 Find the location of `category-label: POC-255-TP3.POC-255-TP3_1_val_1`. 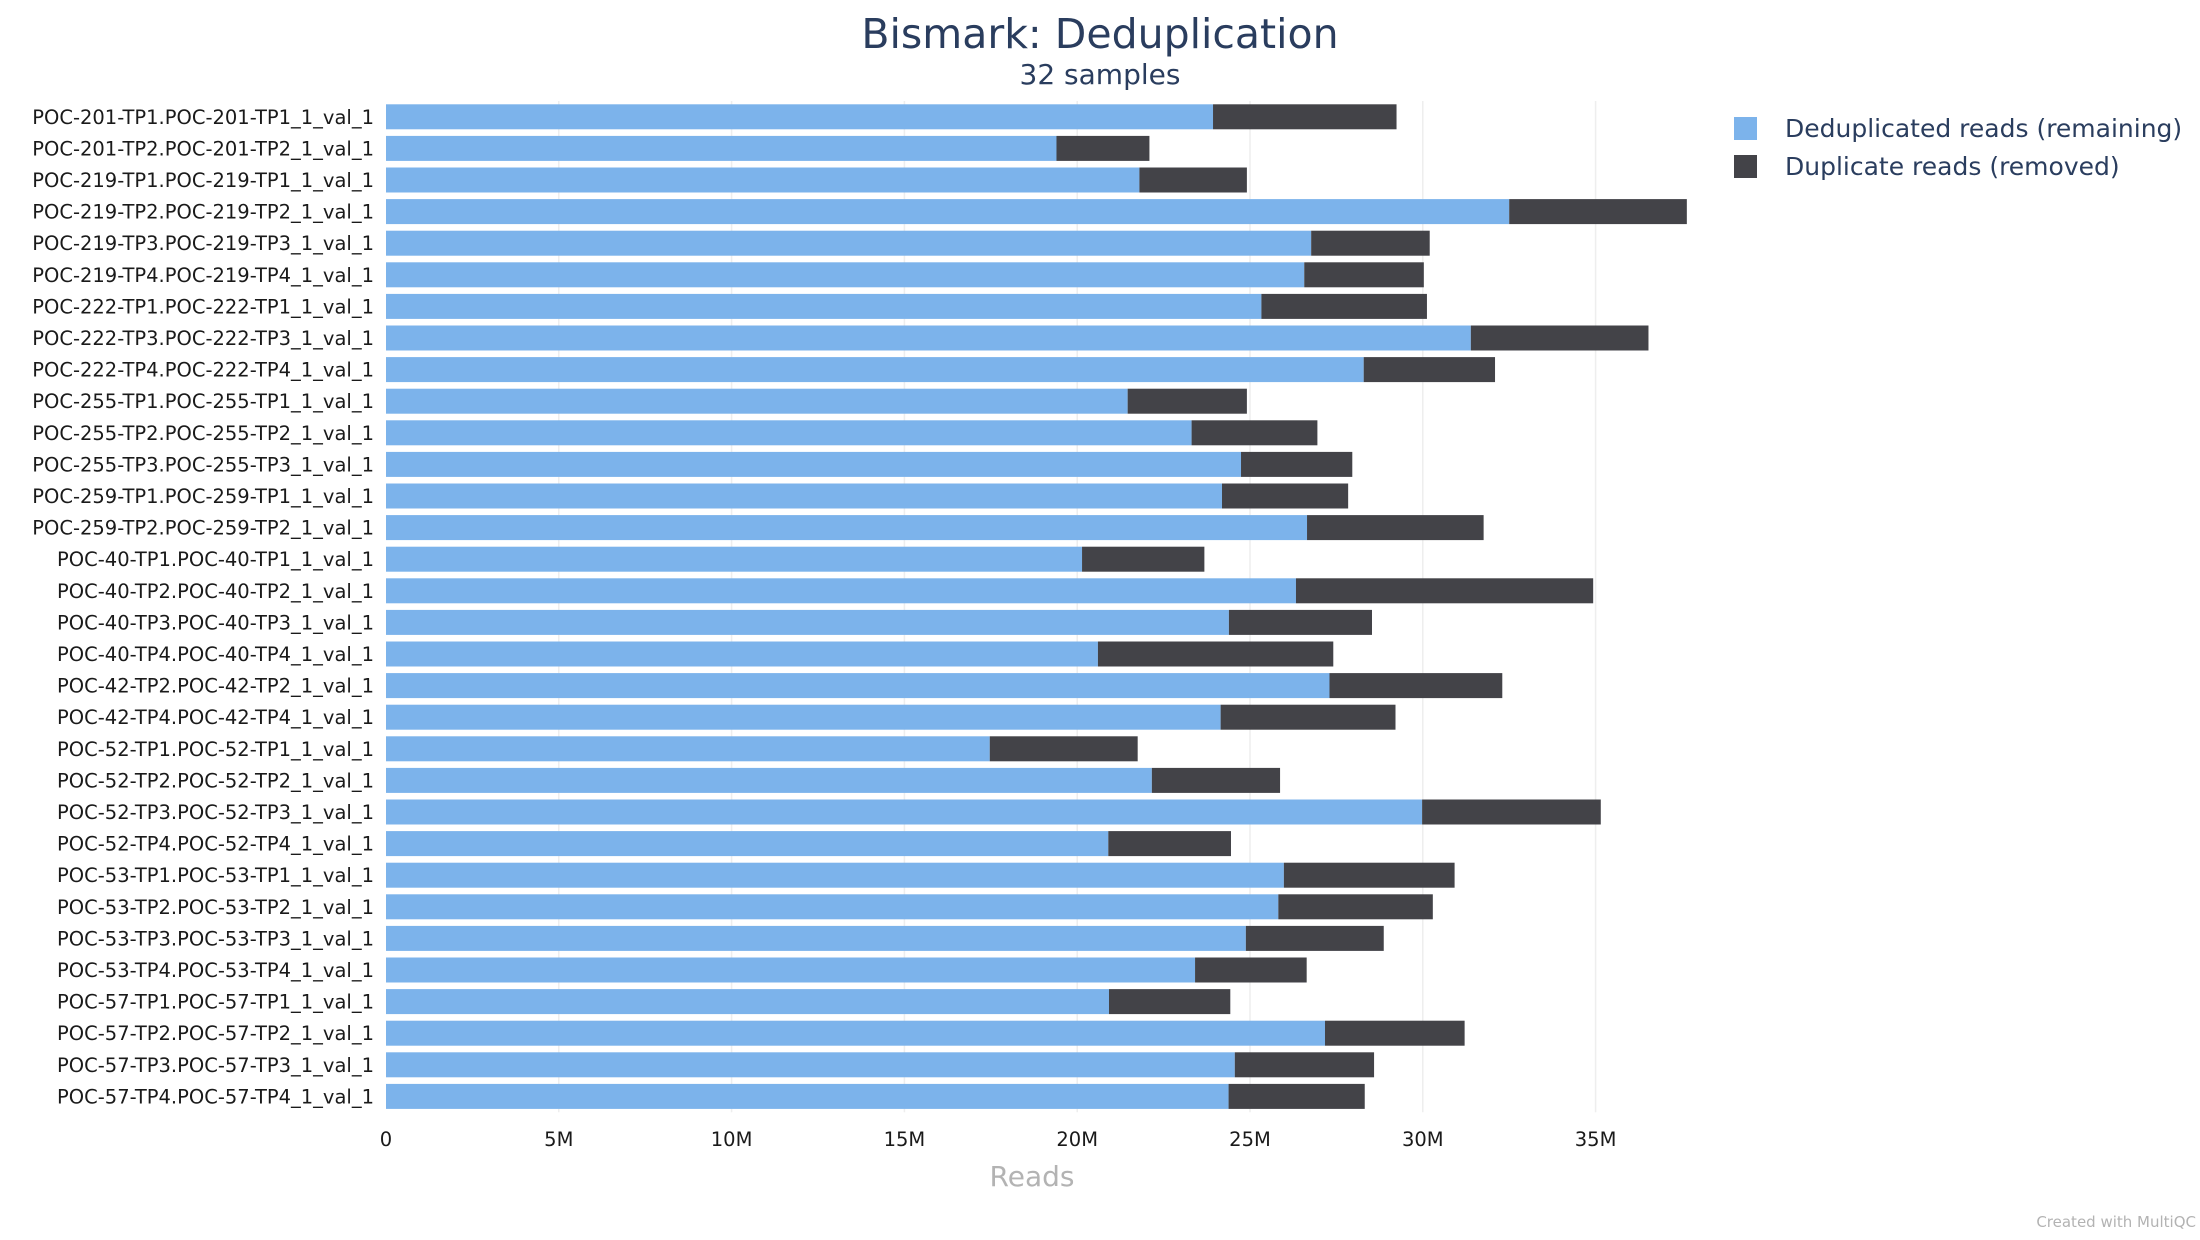

category-label: POC-255-TP3.POC-255-TP3_1_val_1 is located at coordinates (203, 464).